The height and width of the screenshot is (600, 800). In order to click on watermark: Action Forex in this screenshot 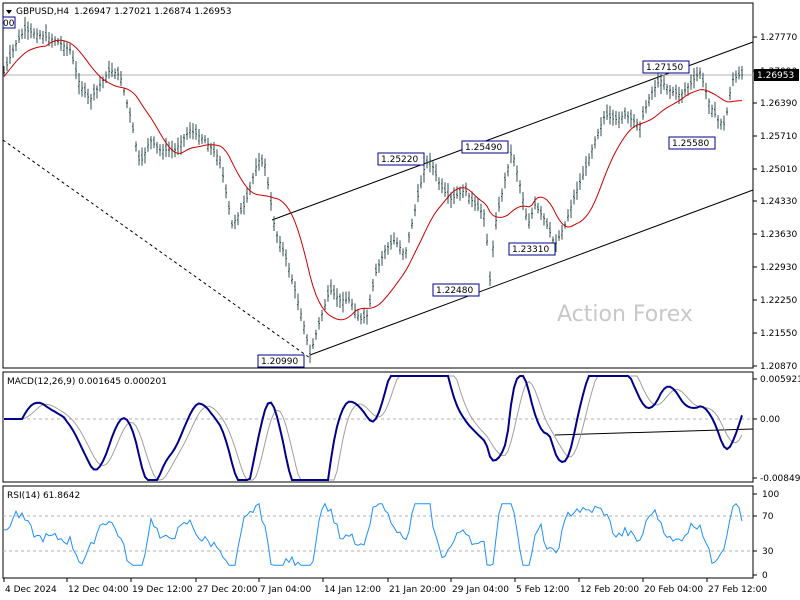, I will do `click(625, 314)`.